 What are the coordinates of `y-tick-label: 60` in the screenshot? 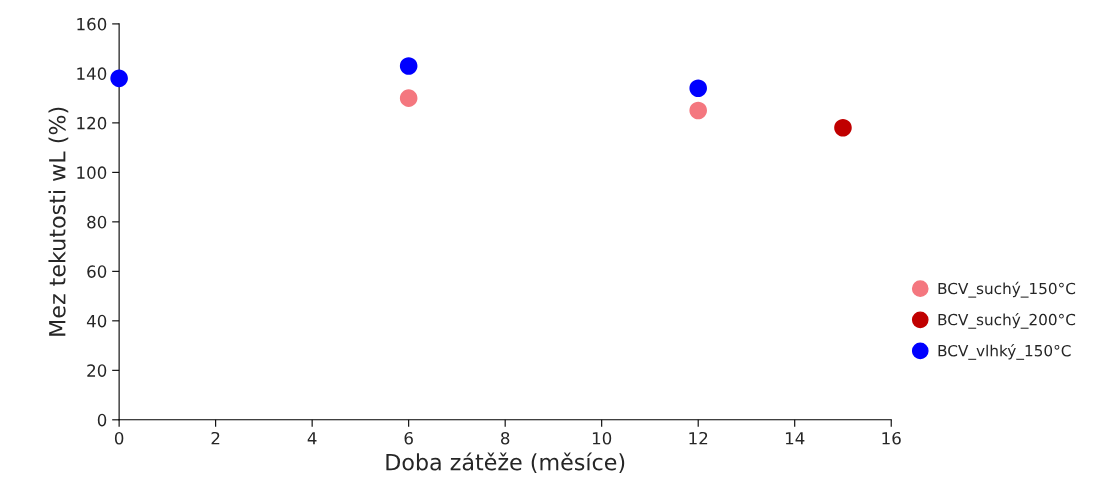 It's located at (97, 271).